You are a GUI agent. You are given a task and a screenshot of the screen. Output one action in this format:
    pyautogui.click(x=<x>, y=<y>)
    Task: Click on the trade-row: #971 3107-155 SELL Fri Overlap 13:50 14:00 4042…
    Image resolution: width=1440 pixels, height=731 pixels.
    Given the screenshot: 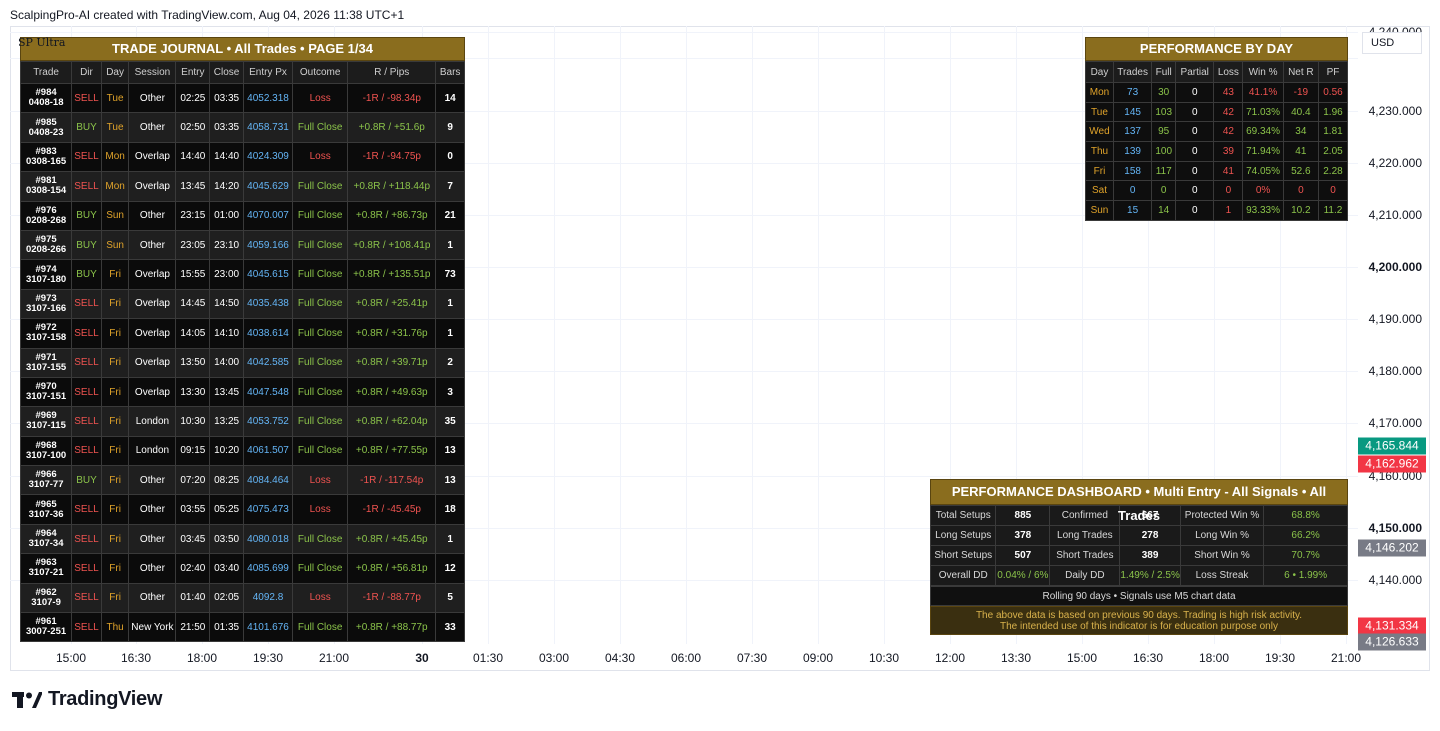 What is the action you would take?
    pyautogui.click(x=242, y=362)
    